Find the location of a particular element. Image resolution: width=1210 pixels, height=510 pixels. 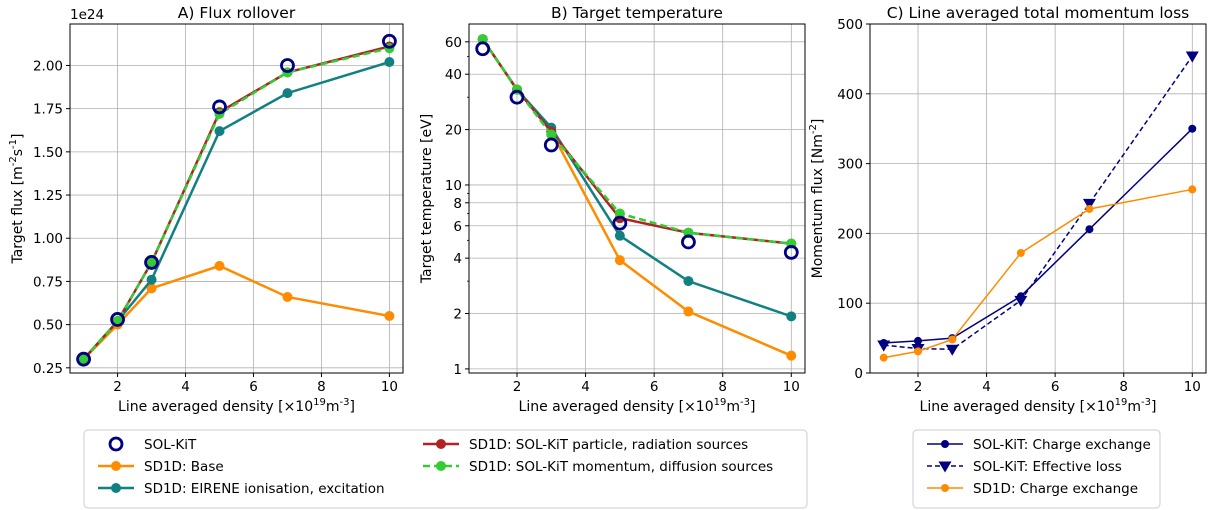

y-tick-label: 0.75 is located at coordinates (48, 282).